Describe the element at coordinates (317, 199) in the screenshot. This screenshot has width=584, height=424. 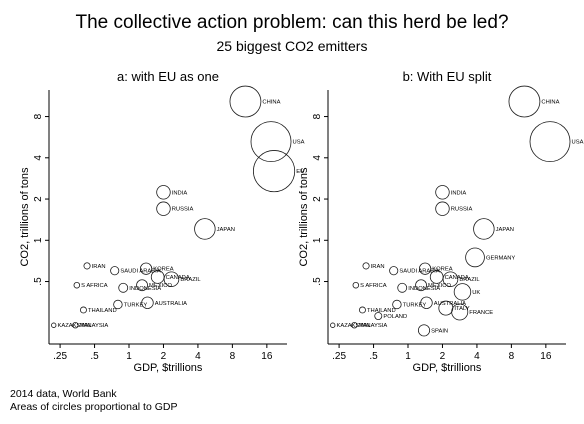
I see `y-tick-label: 2` at that location.